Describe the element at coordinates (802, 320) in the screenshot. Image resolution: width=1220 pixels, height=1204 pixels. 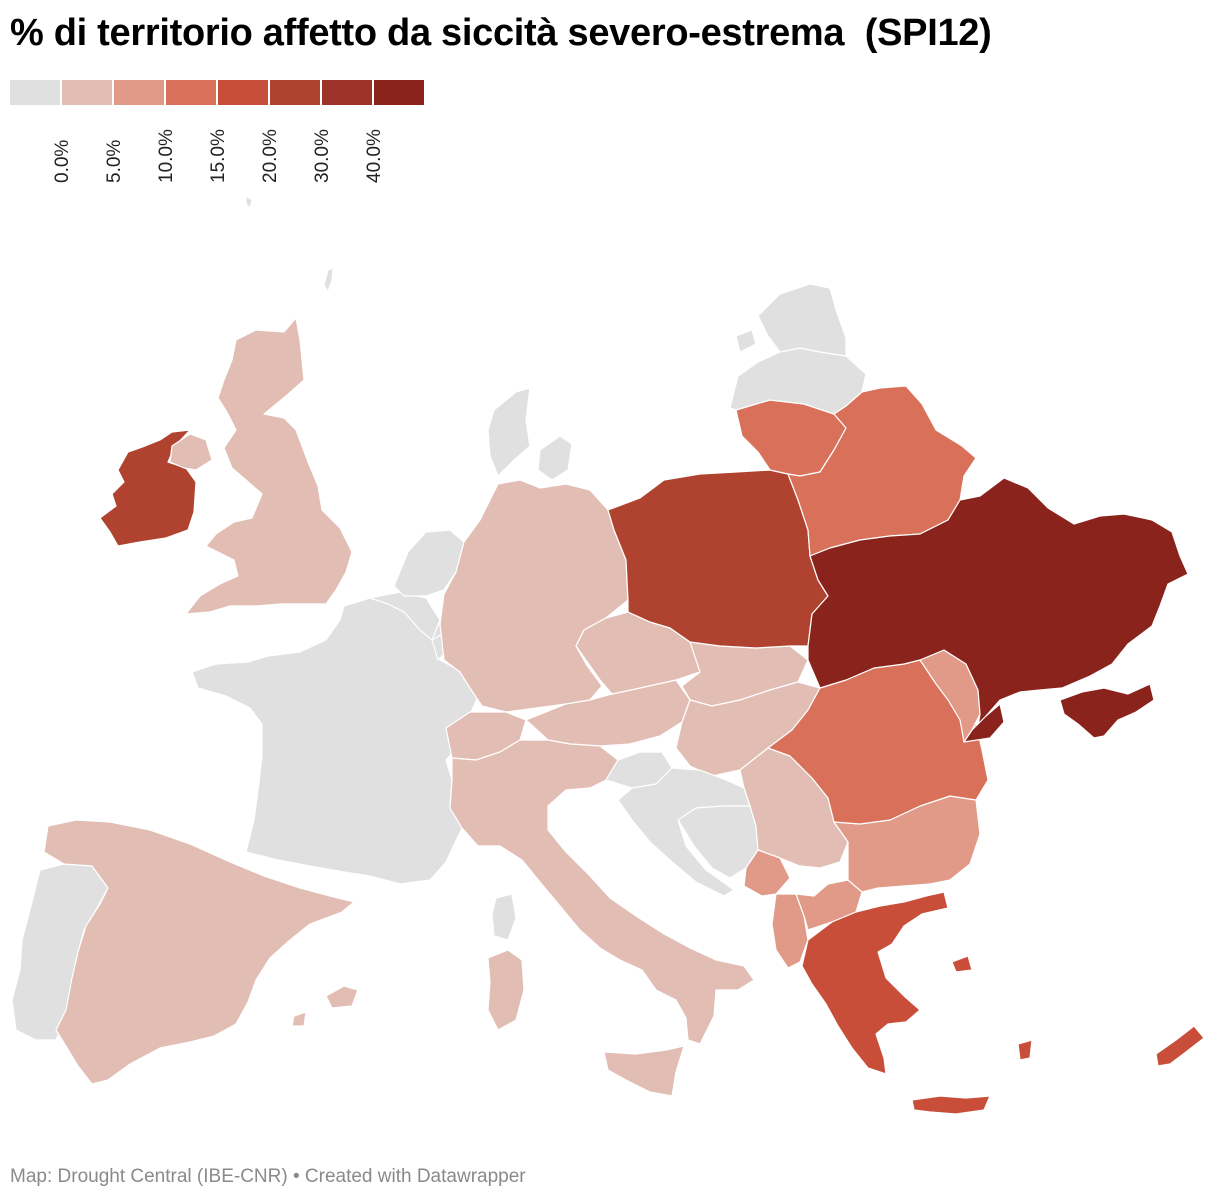
I see `country-estonia` at that location.